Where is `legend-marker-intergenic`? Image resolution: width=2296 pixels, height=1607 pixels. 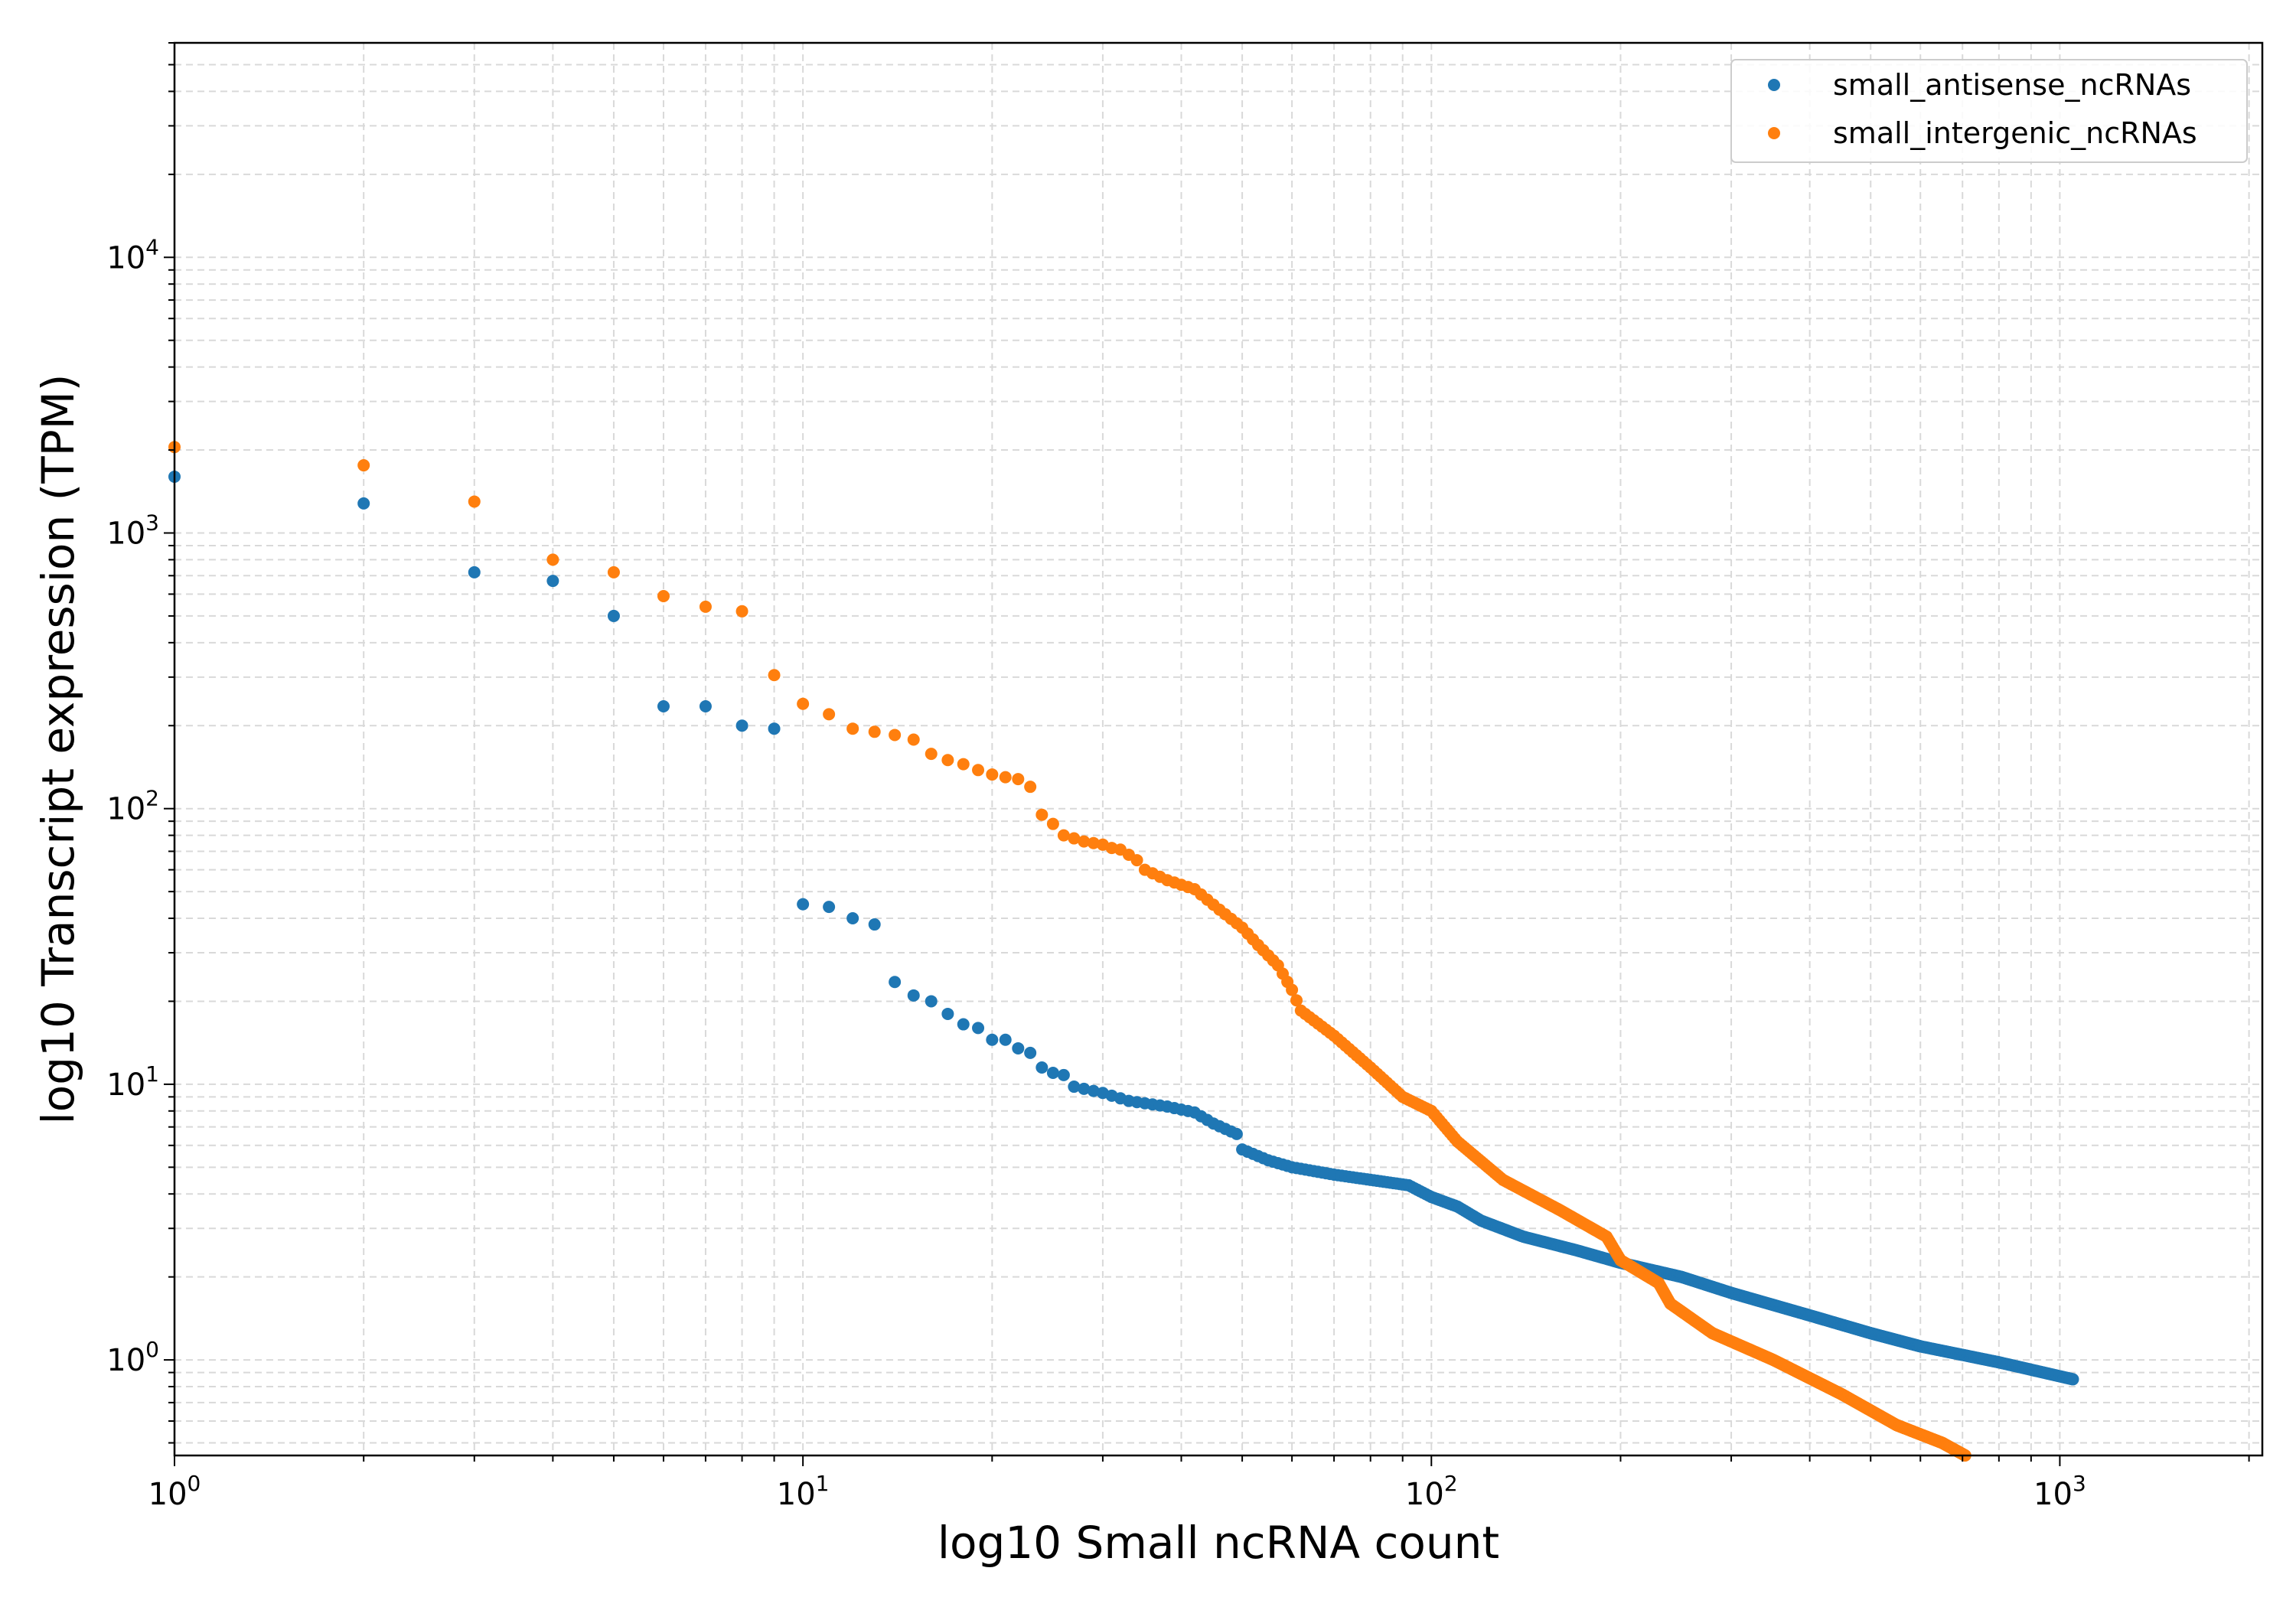
legend-marker-intergenic is located at coordinates (1774, 133).